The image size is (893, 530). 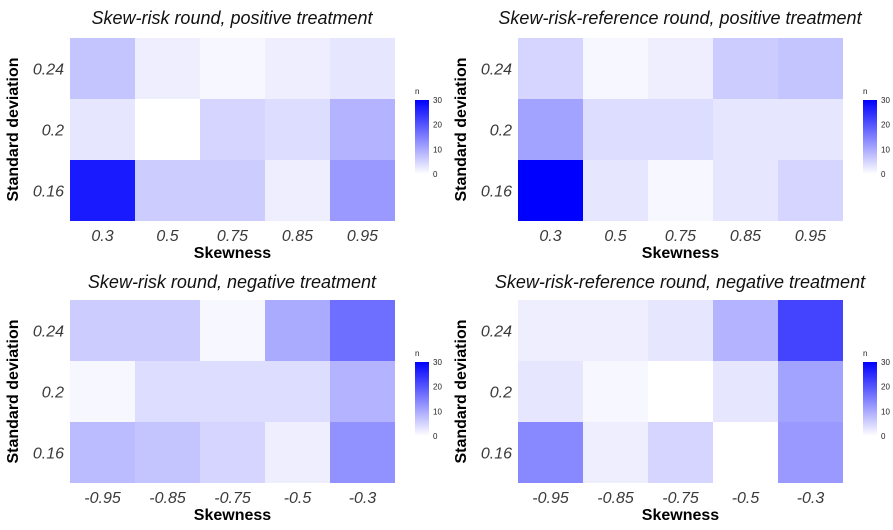 I want to click on x-tick-label: -0.3, so click(x=811, y=498).